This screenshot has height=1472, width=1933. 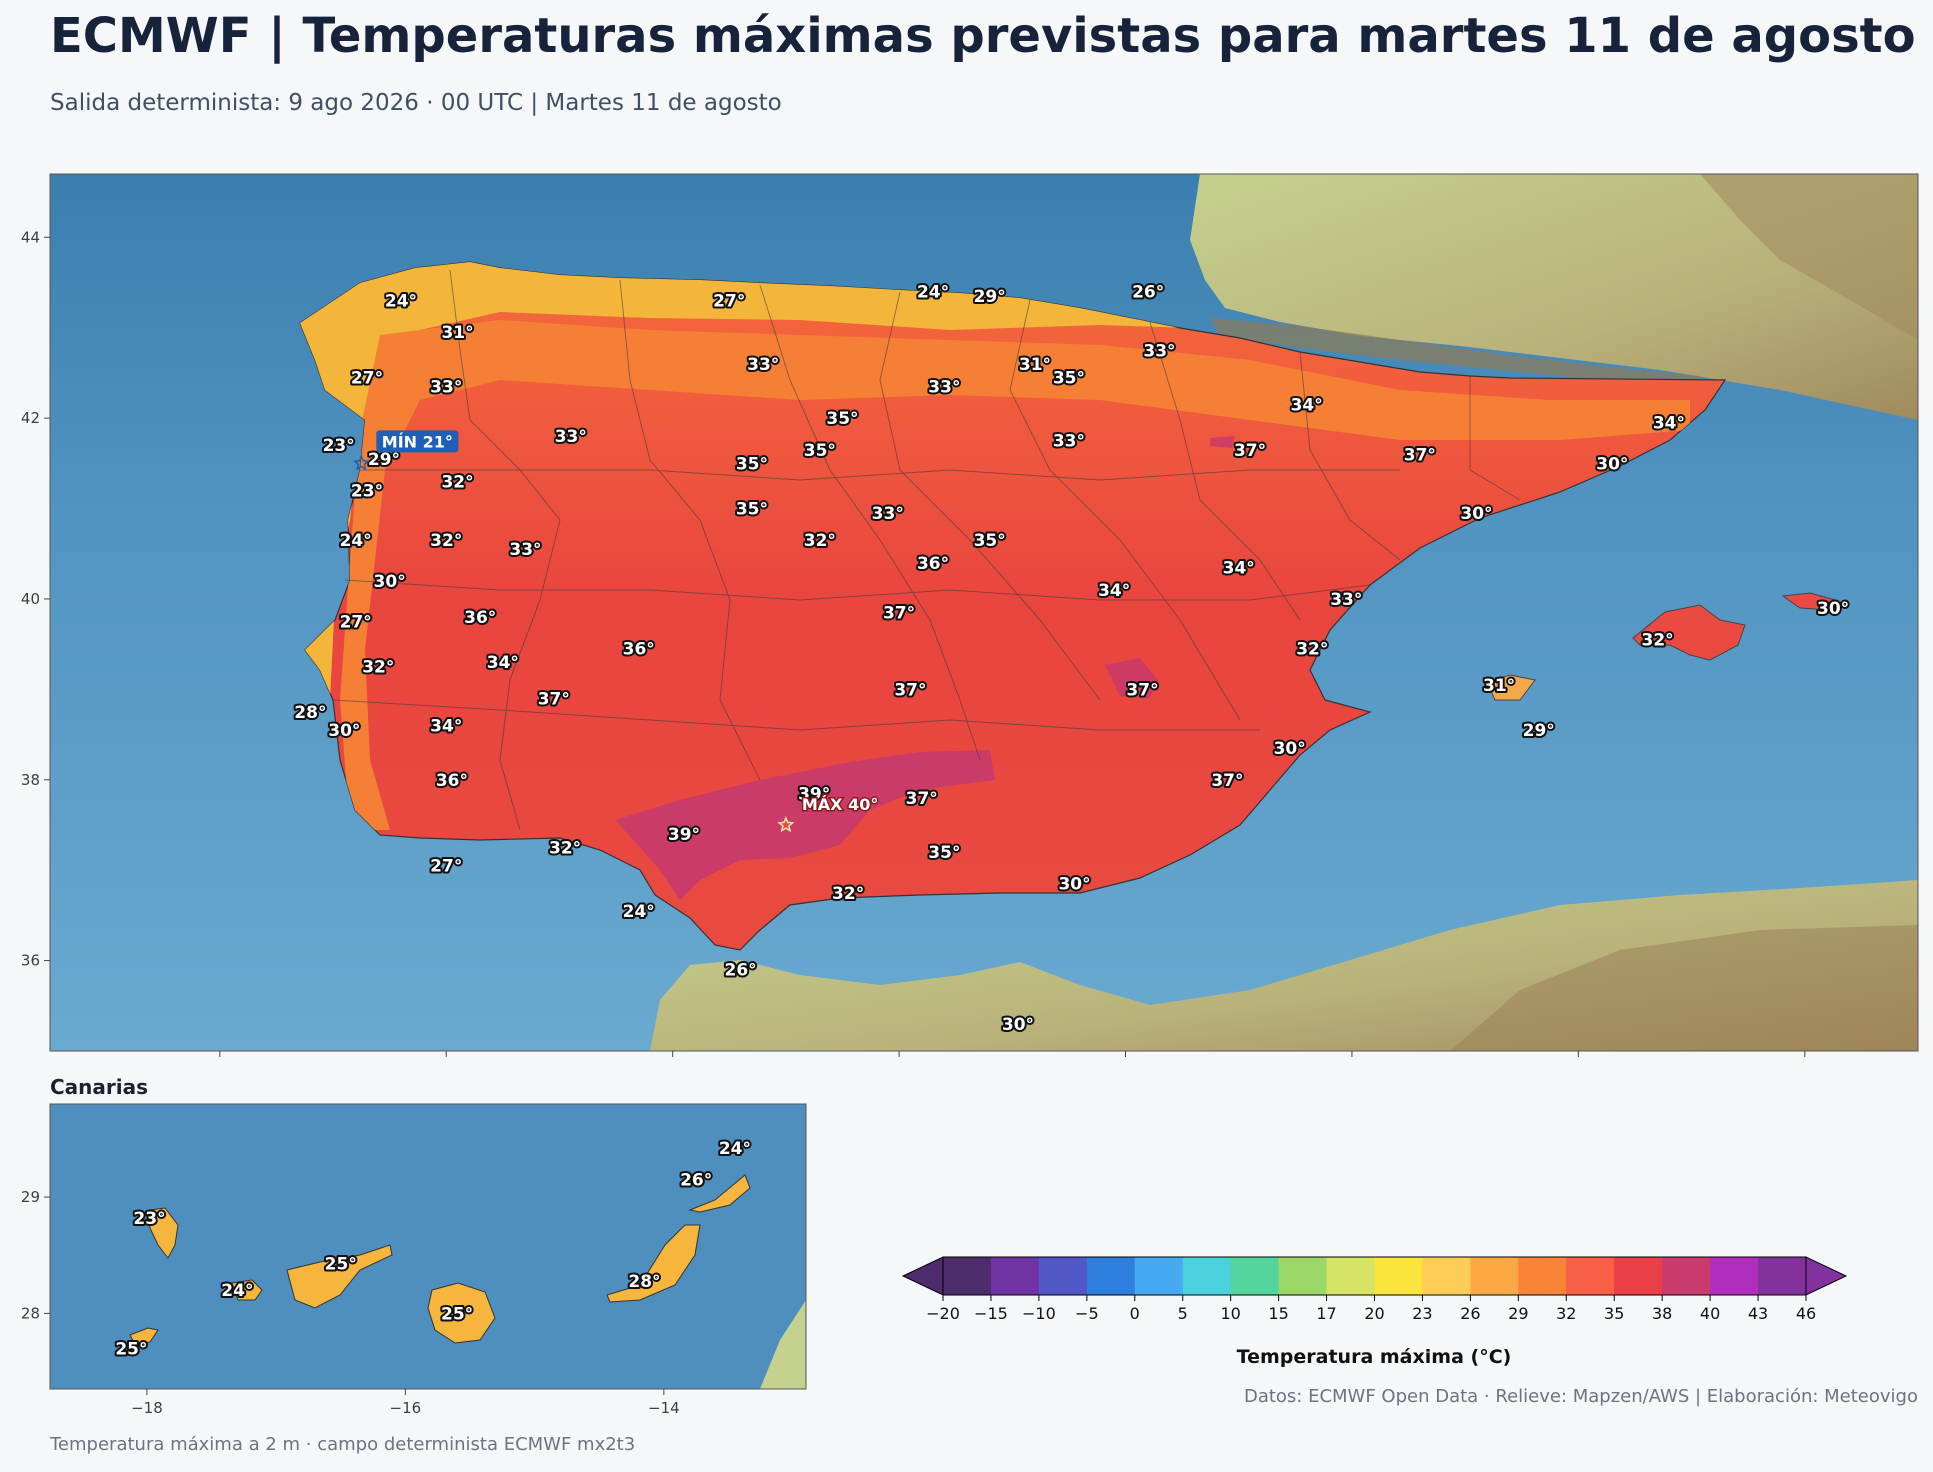 What do you see at coordinates (1012, 1054) in the screenshot?
I see `main-x-axis: −10−8−6−4−2024` at bounding box center [1012, 1054].